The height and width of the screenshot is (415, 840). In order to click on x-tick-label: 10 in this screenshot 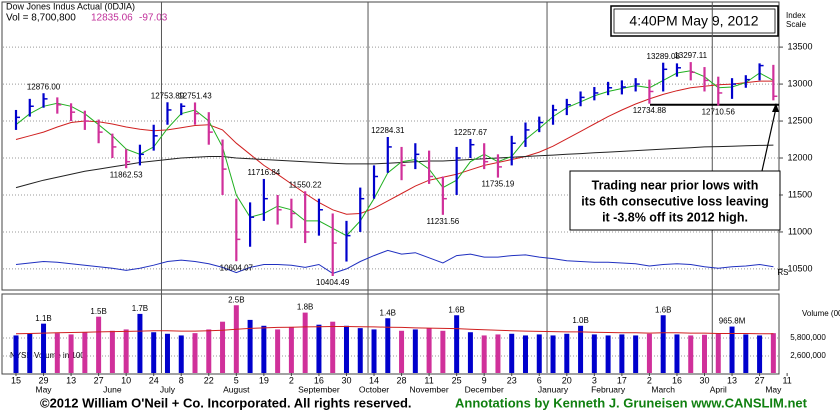, I will do `click(126, 380)`.